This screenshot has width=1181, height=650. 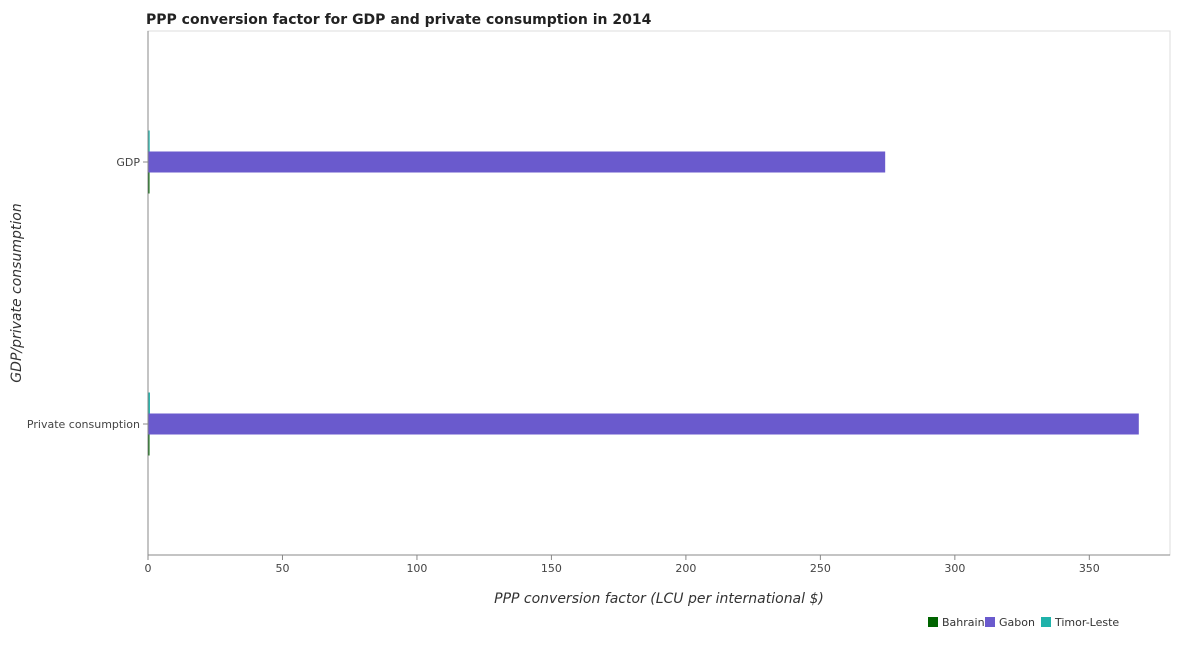 What do you see at coordinates (88, 293) in the screenshot?
I see `y-axis: GDP Private consumption` at bounding box center [88, 293].